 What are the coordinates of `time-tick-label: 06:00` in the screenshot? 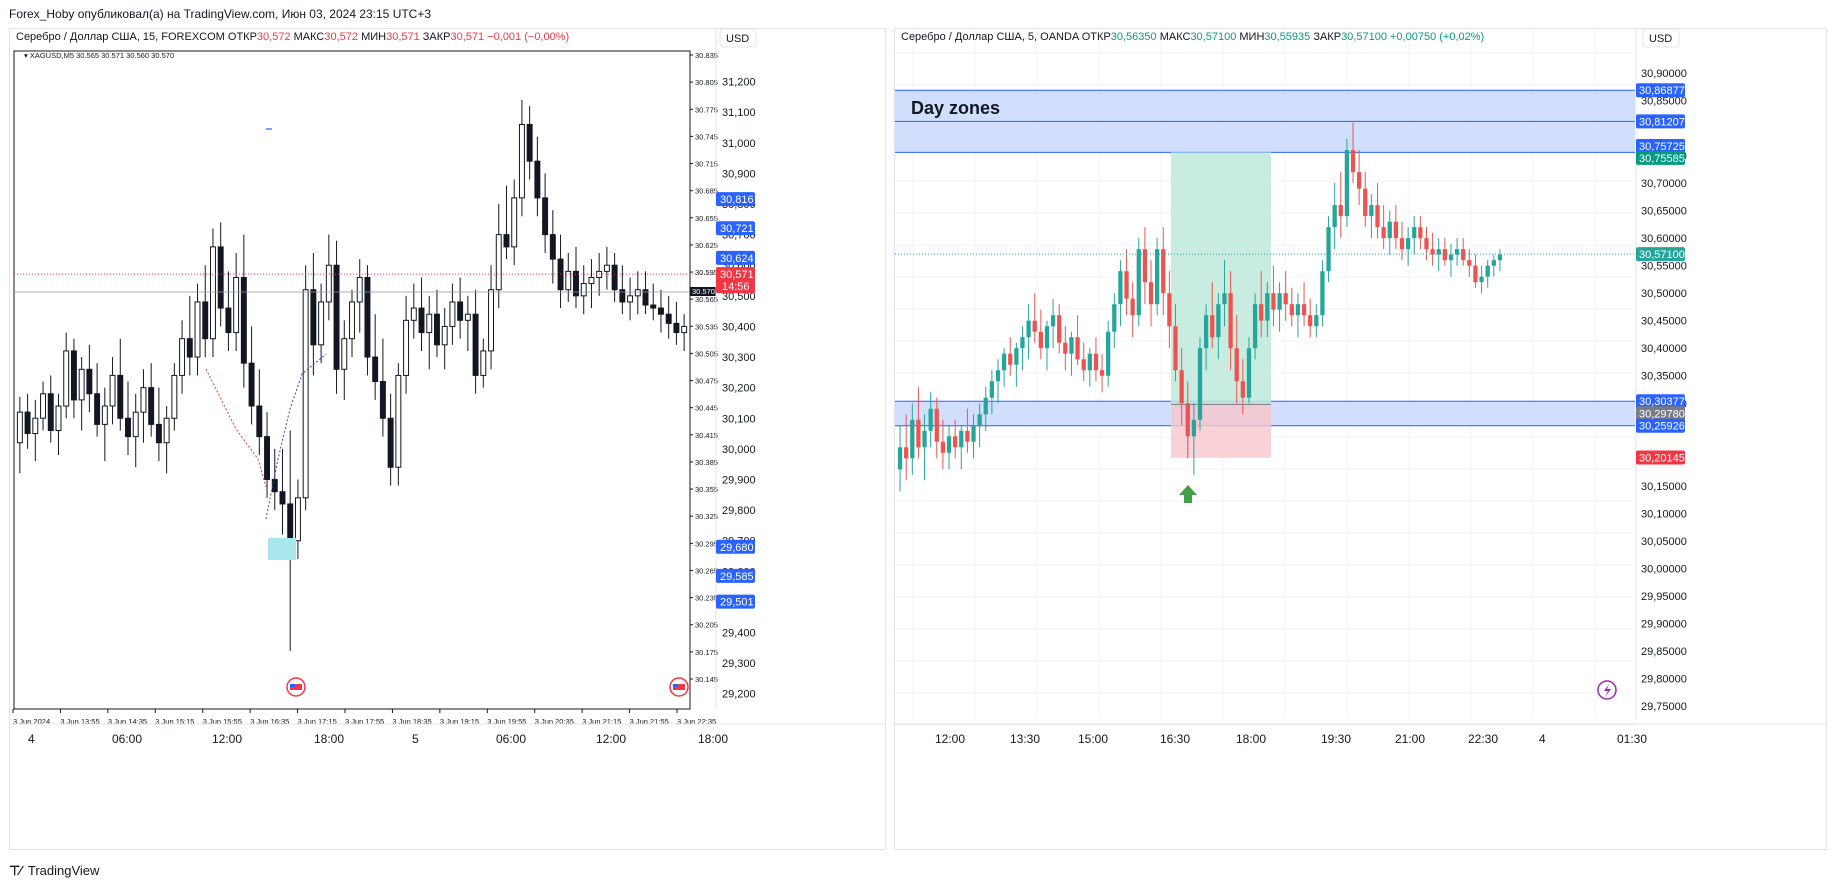 It's located at (511, 739).